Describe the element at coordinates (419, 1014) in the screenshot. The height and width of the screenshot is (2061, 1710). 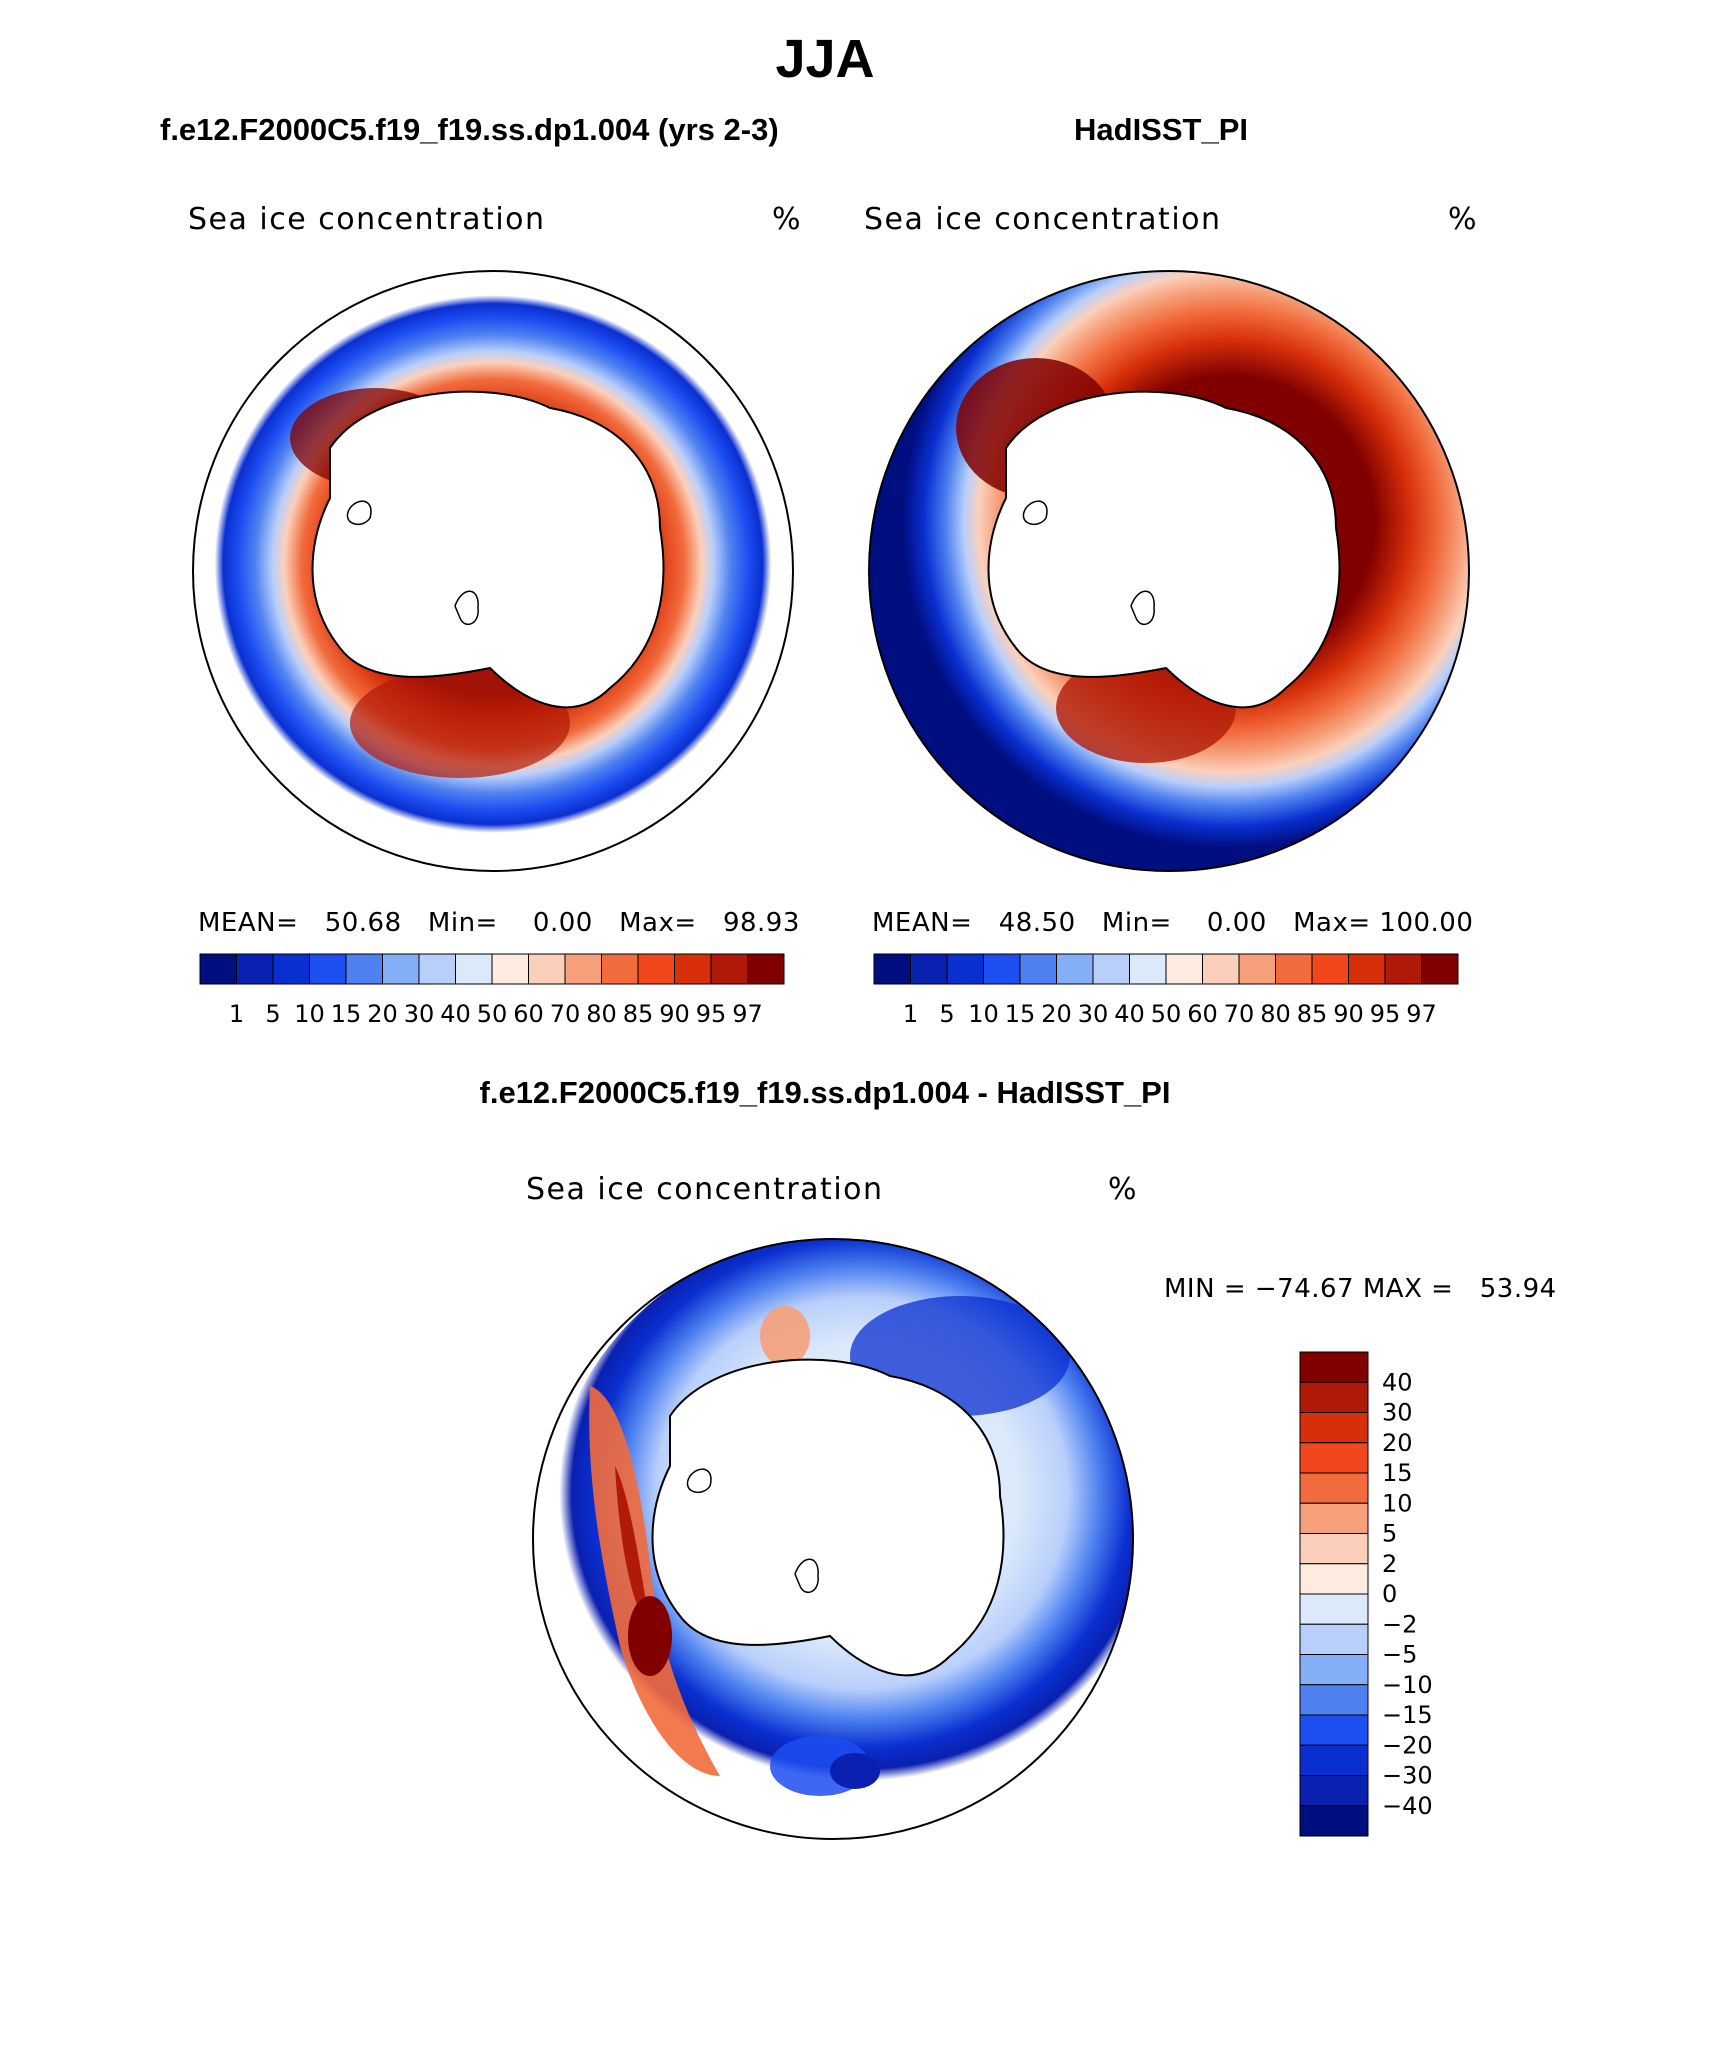
I see `panel-1-colorbar-label: 30` at that location.